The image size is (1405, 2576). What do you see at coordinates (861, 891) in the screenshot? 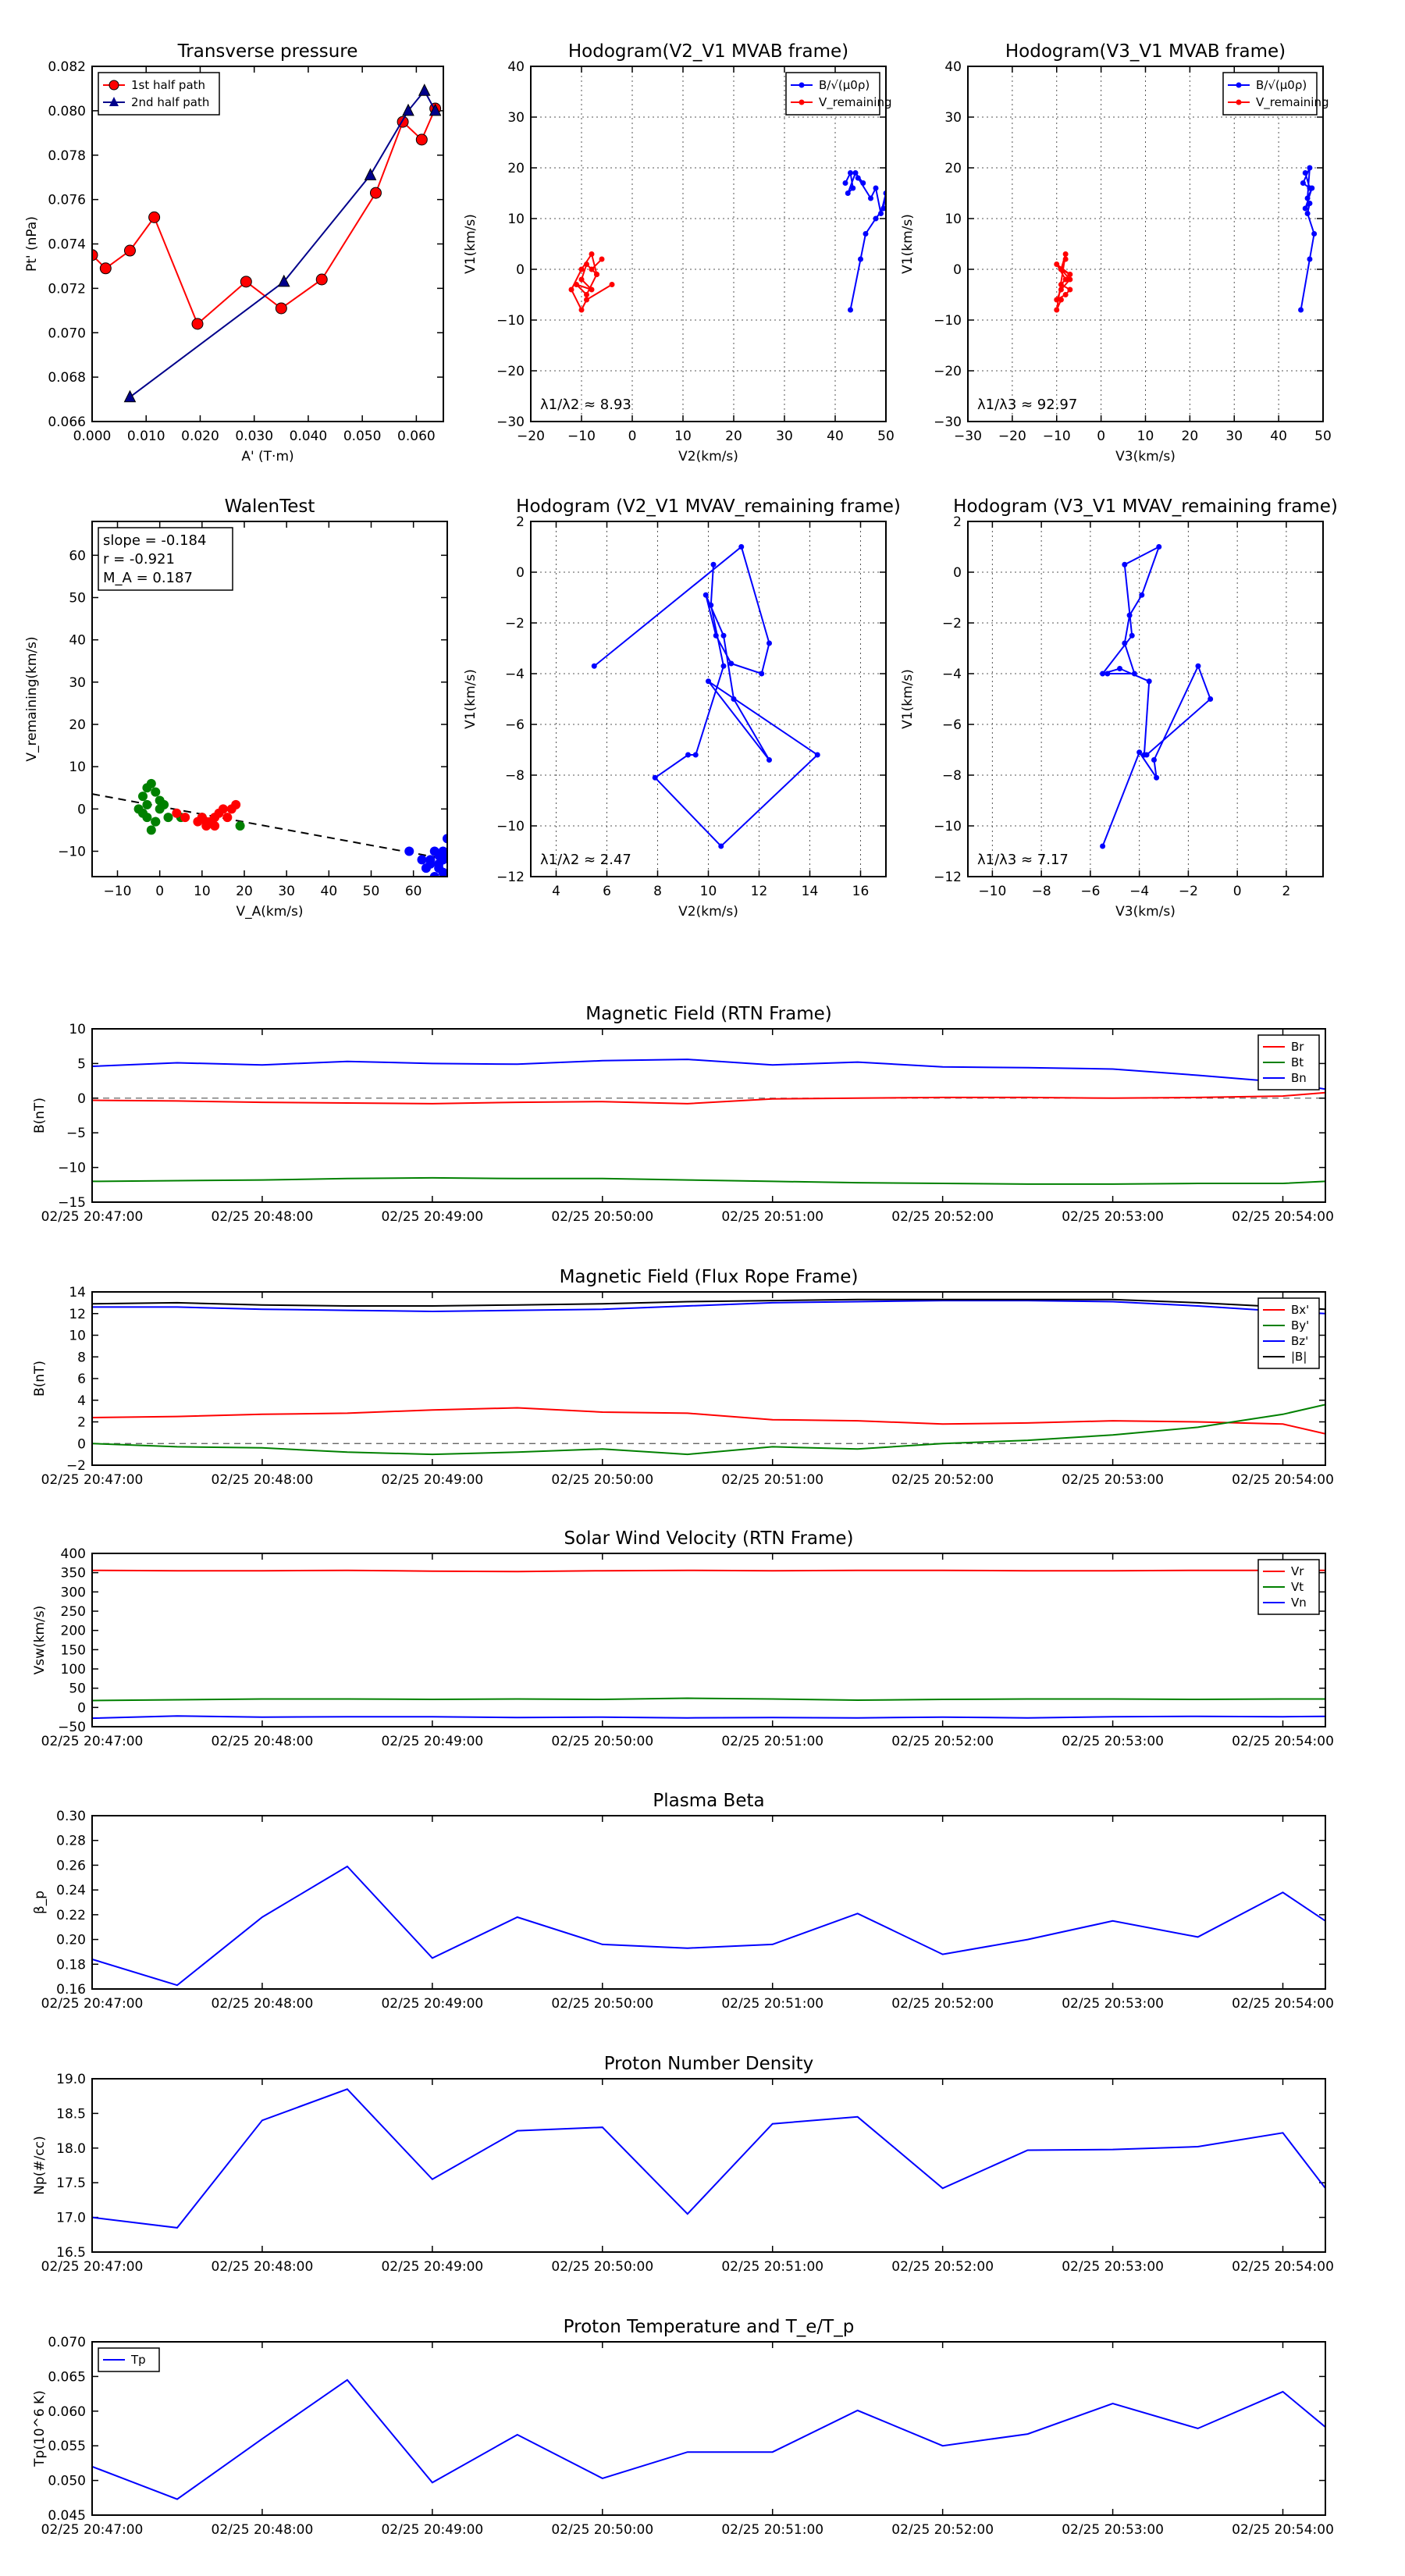
I see `x-tick-label: 16` at bounding box center [861, 891].